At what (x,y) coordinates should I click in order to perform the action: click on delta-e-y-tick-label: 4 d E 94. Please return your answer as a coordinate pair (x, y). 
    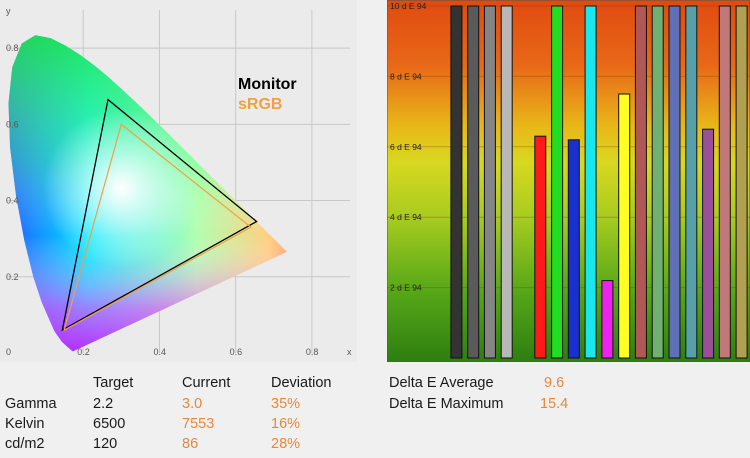
    Looking at the image, I should click on (406, 217).